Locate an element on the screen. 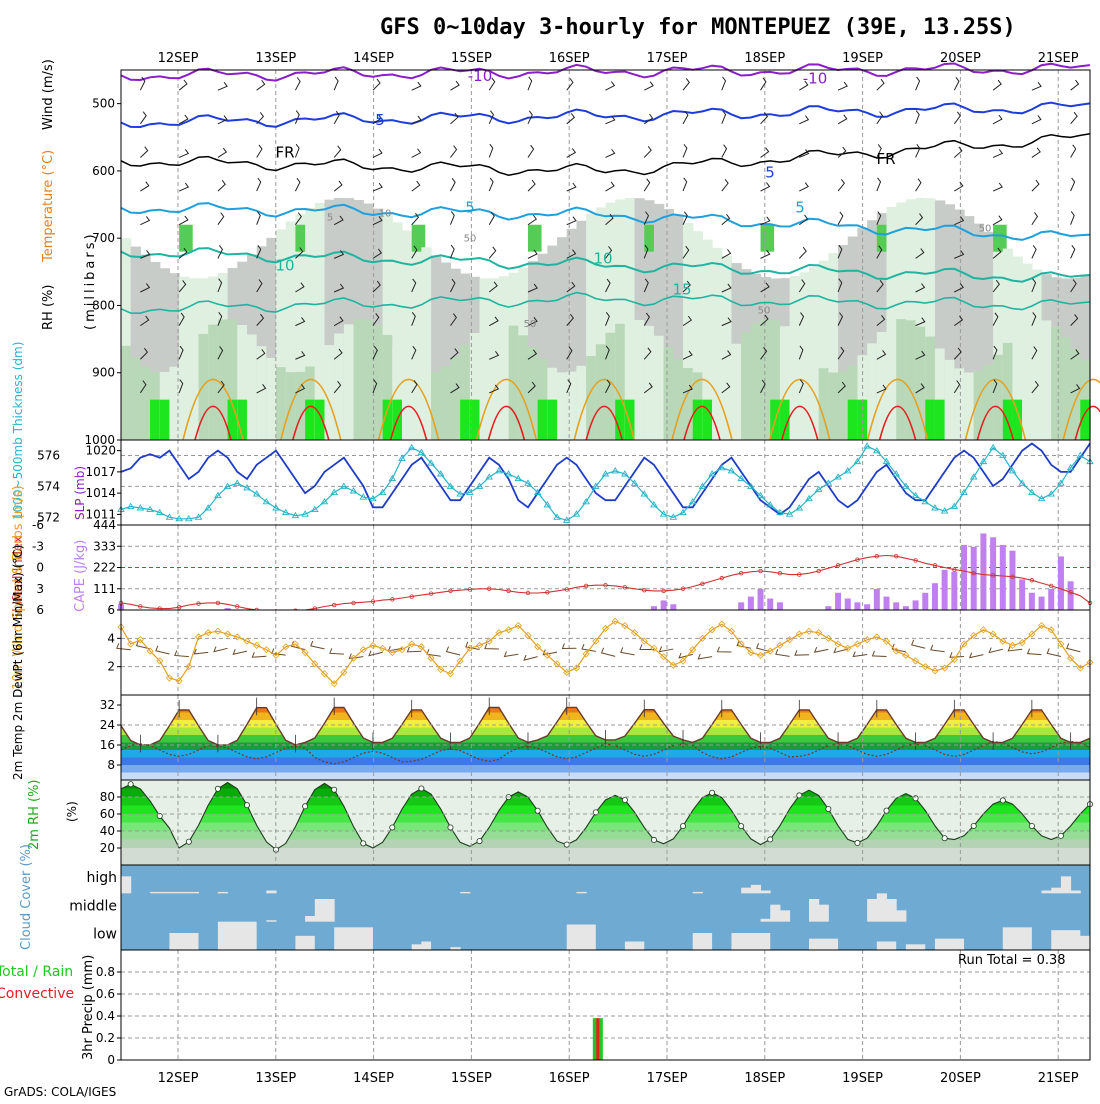 The image size is (1100, 1104). cloud-row-label: low is located at coordinates (105, 935).